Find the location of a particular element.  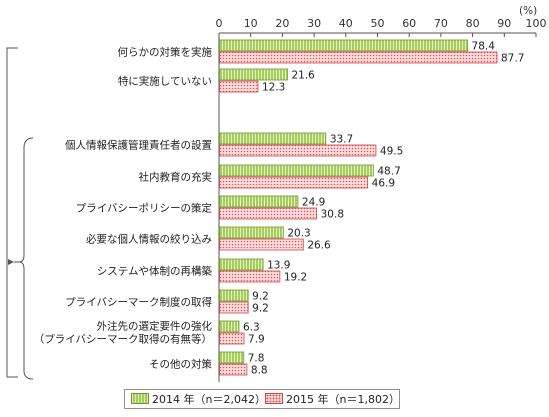

category-label: 特に実施していない is located at coordinates (165, 81).